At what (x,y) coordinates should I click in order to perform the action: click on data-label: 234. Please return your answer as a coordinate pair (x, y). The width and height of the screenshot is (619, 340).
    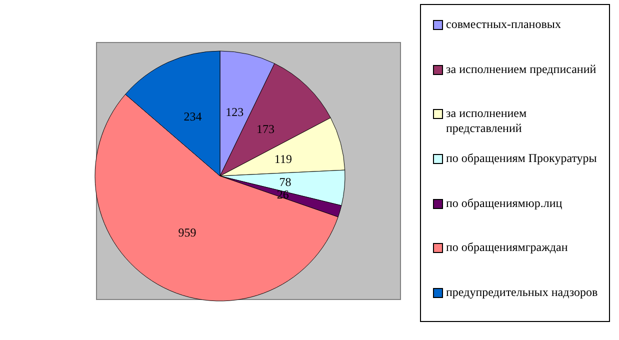
    Looking at the image, I should click on (193, 116).